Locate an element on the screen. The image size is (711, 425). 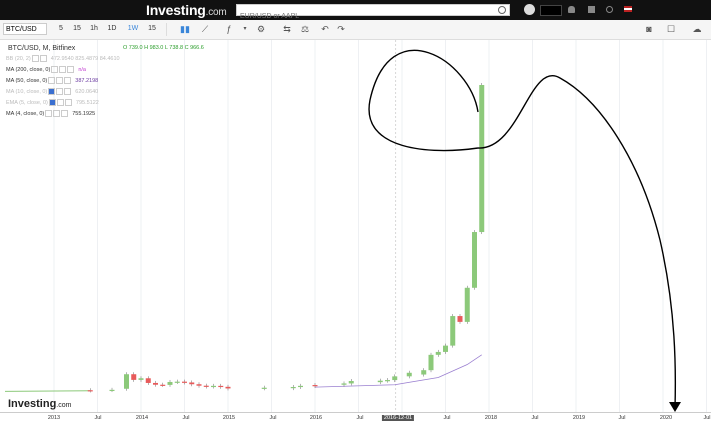
indicator-ma200: MA (200, close, 0) n/a is located at coordinates (46, 69).